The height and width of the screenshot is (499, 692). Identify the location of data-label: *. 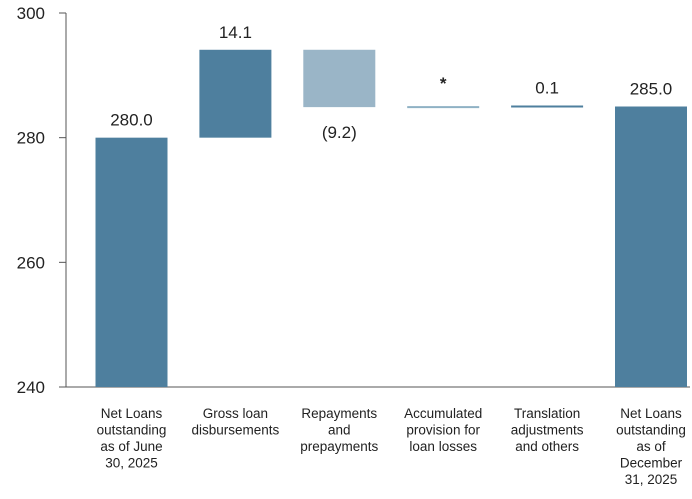
(443, 83).